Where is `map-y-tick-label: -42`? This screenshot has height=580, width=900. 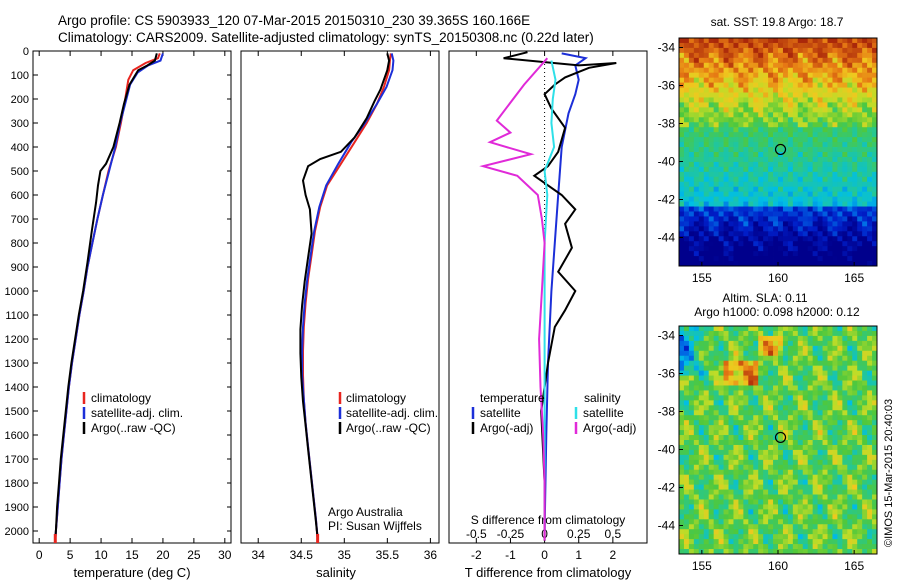
map-y-tick-label: -42 is located at coordinates (667, 200).